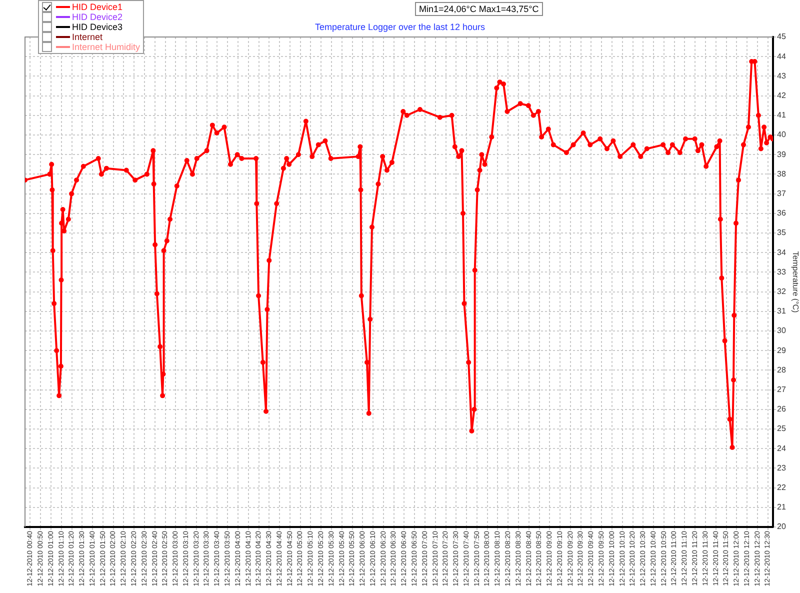 This screenshot has width=800, height=593. What do you see at coordinates (781, 291) in the screenshot?
I see `y-tick-label: 32` at bounding box center [781, 291].